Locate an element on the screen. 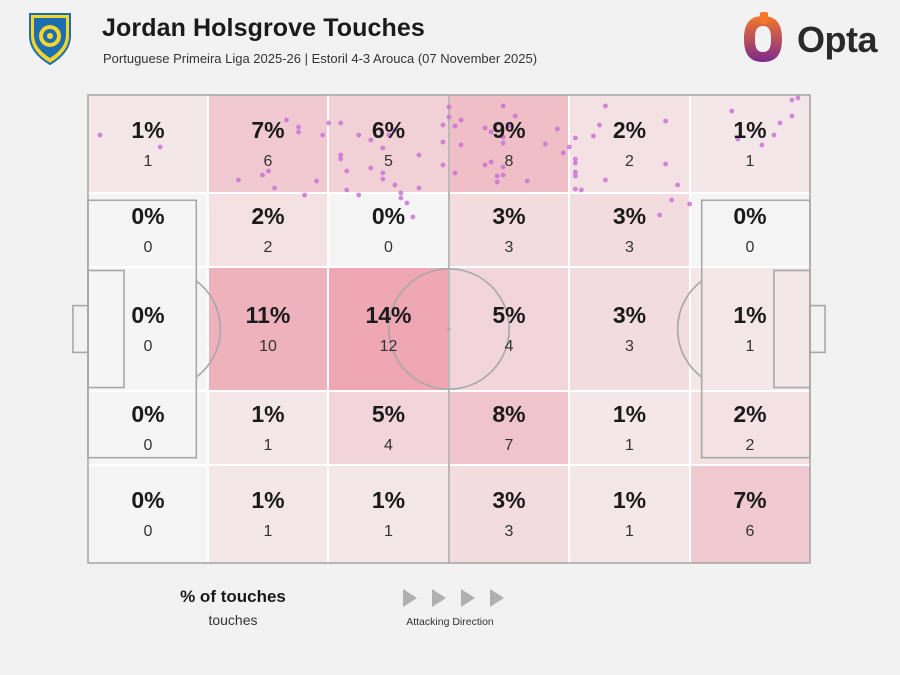 Image resolution: width=900 pixels, height=675 pixels. opta-brand: Opta is located at coordinates (810, 40).